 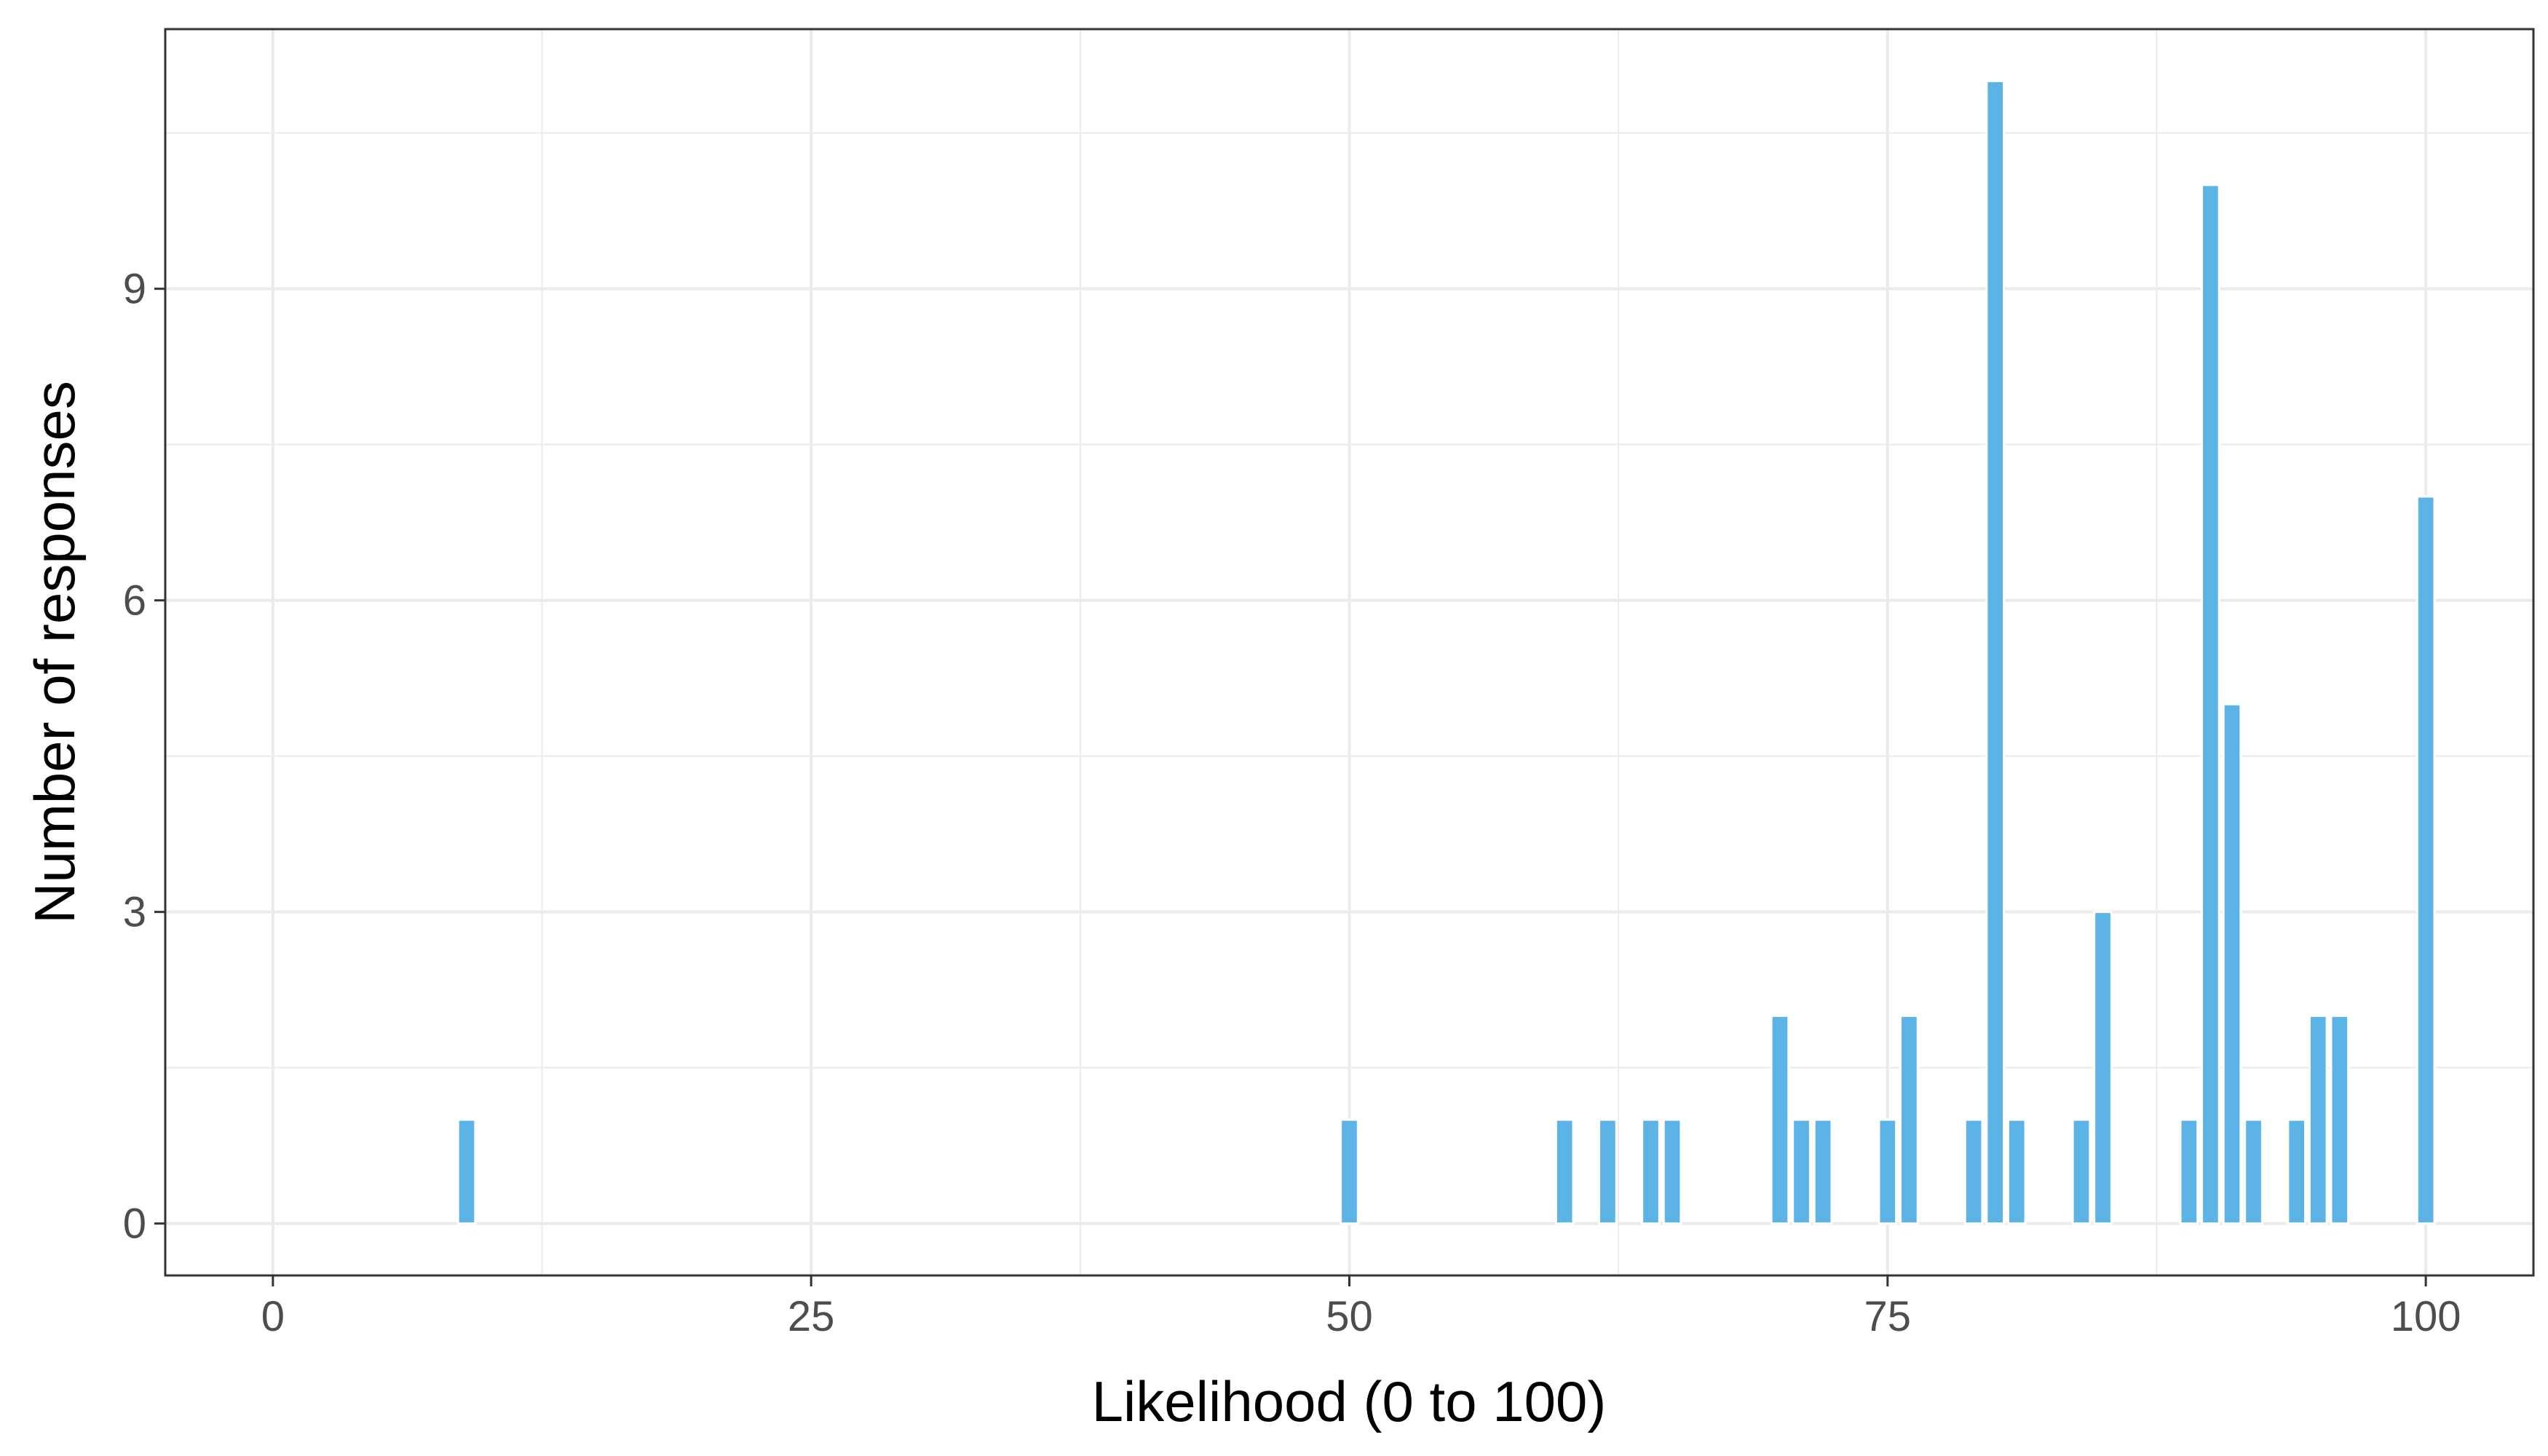 I want to click on x-tick-label: 100, so click(x=2426, y=1316).